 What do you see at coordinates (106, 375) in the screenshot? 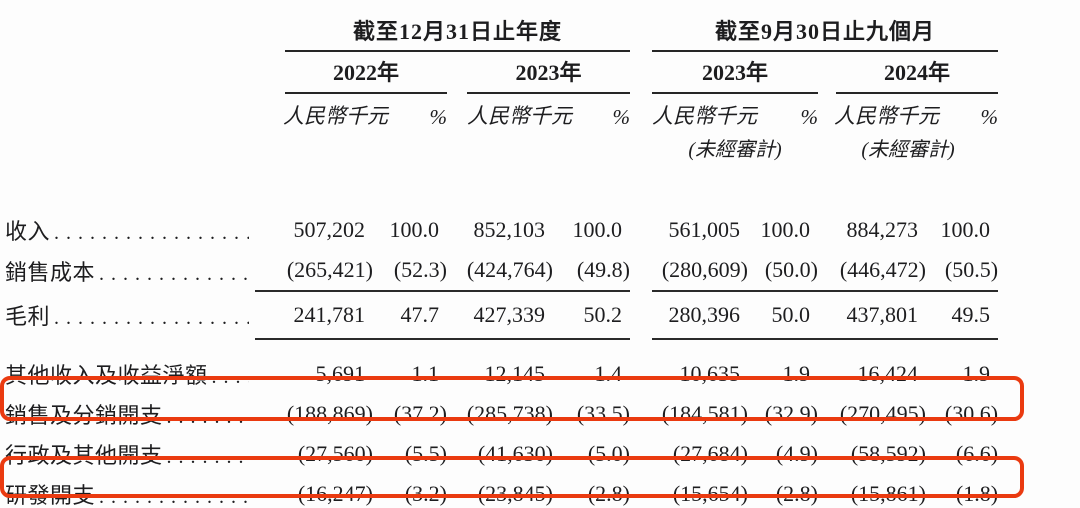
I see `row-label: 其他收入及收益淨額` at bounding box center [106, 375].